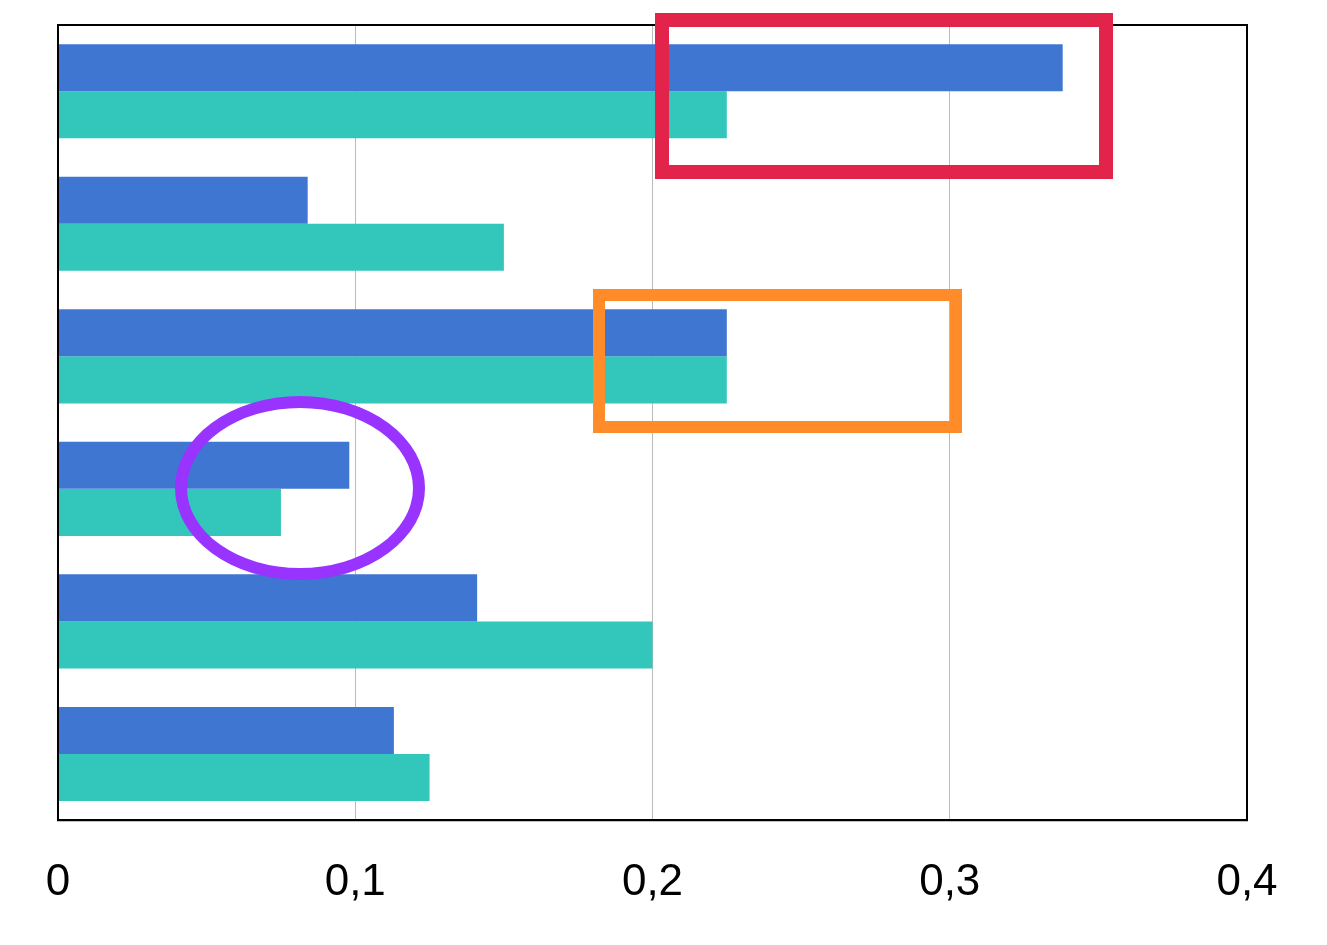 The height and width of the screenshot is (945, 1327). Describe the element at coordinates (1247, 879) in the screenshot. I see `x-tick-label: 0,4` at that location.